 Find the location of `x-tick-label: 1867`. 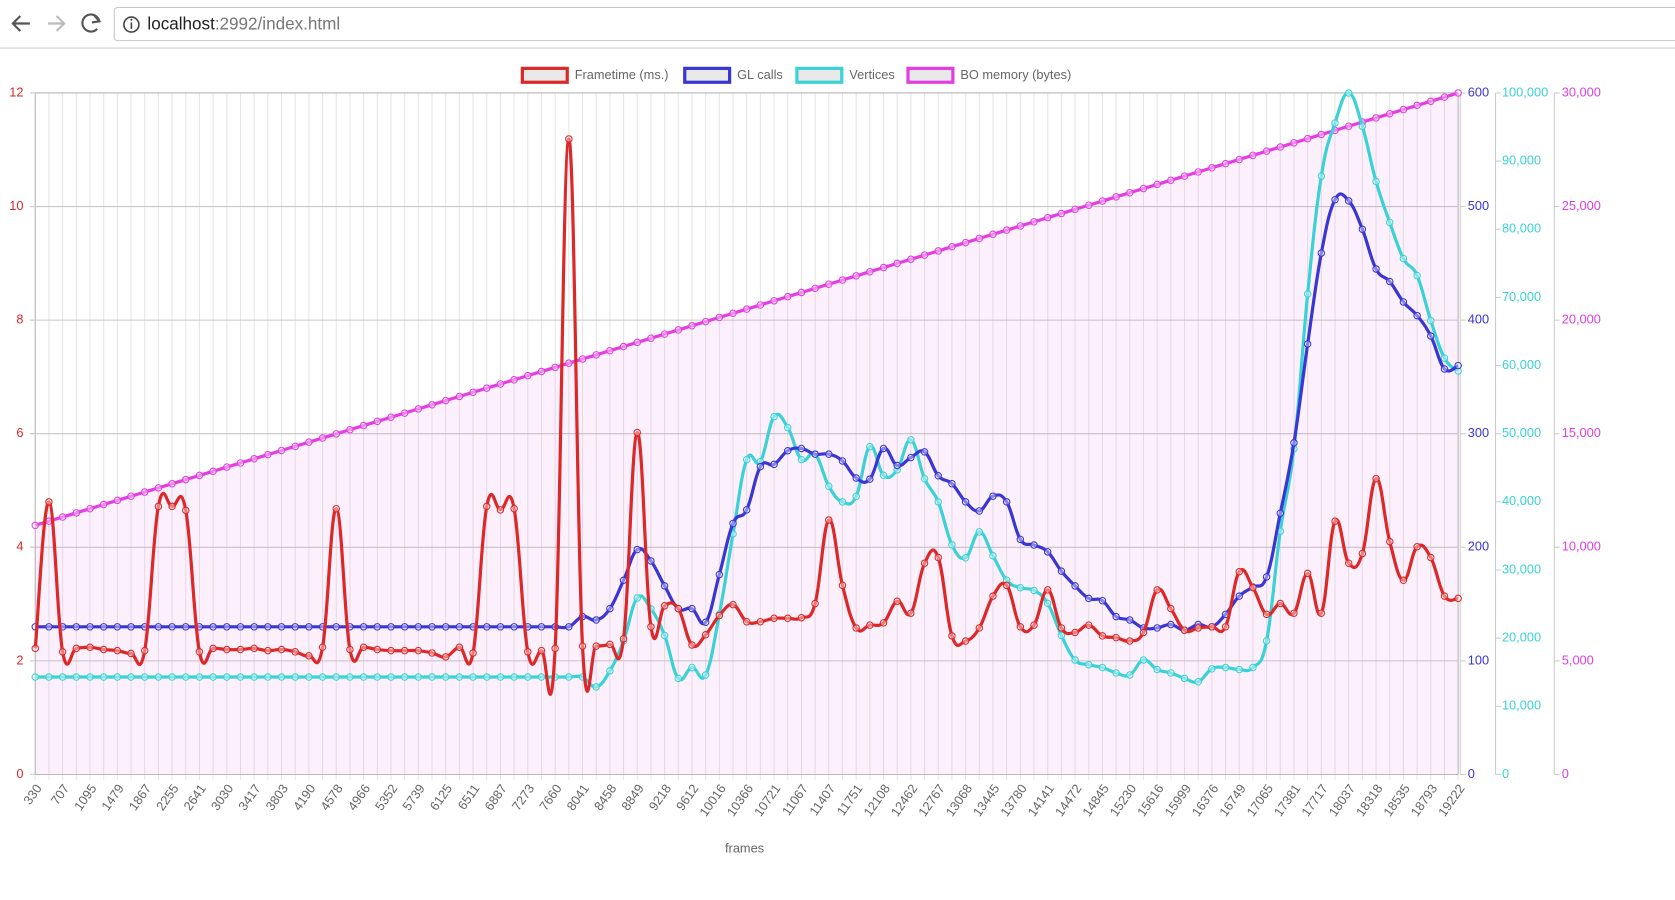

x-tick-label: 1867 is located at coordinates (140, 797).